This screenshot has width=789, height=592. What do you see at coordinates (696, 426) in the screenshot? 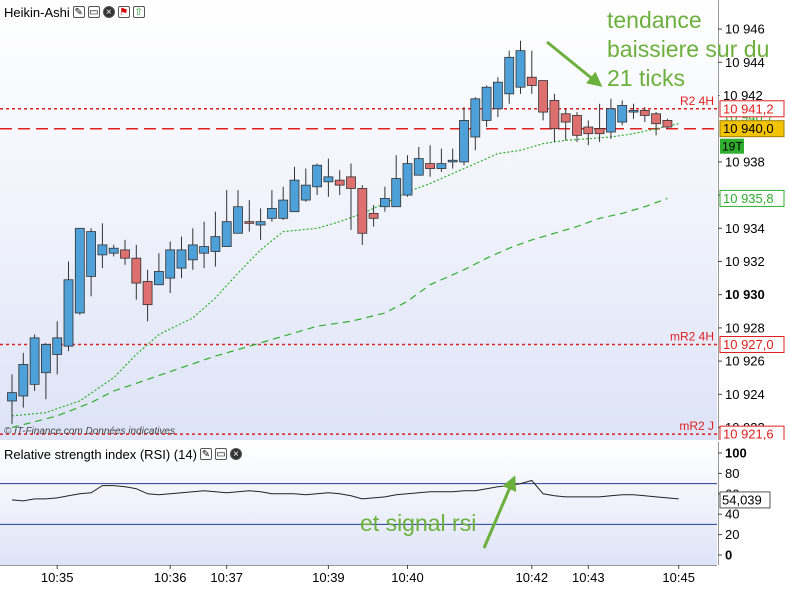
I see `level-label: mR2 J` at bounding box center [696, 426].